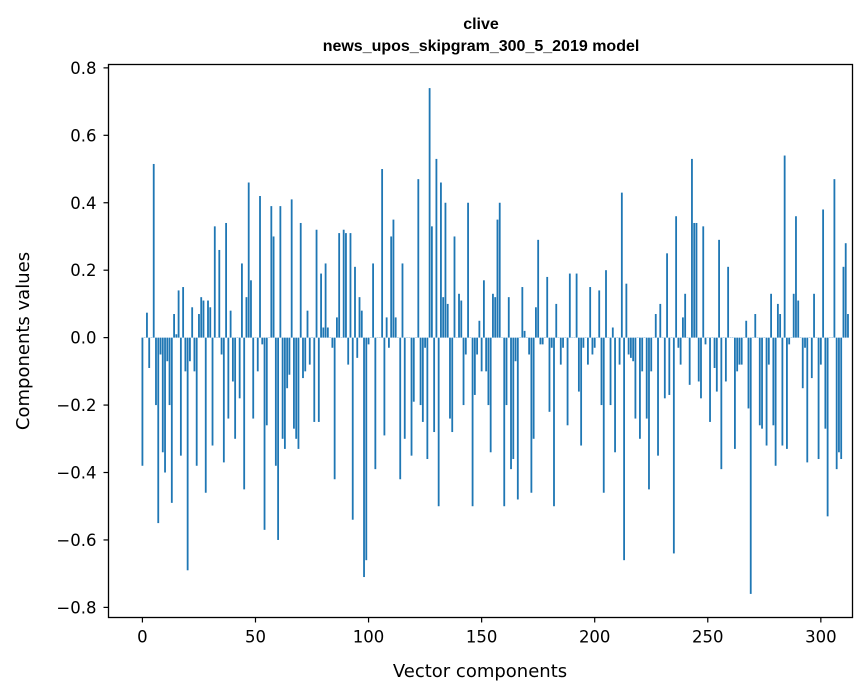 This screenshot has width=867, height=696. I want to click on x-tick-label: 250, so click(708, 637).